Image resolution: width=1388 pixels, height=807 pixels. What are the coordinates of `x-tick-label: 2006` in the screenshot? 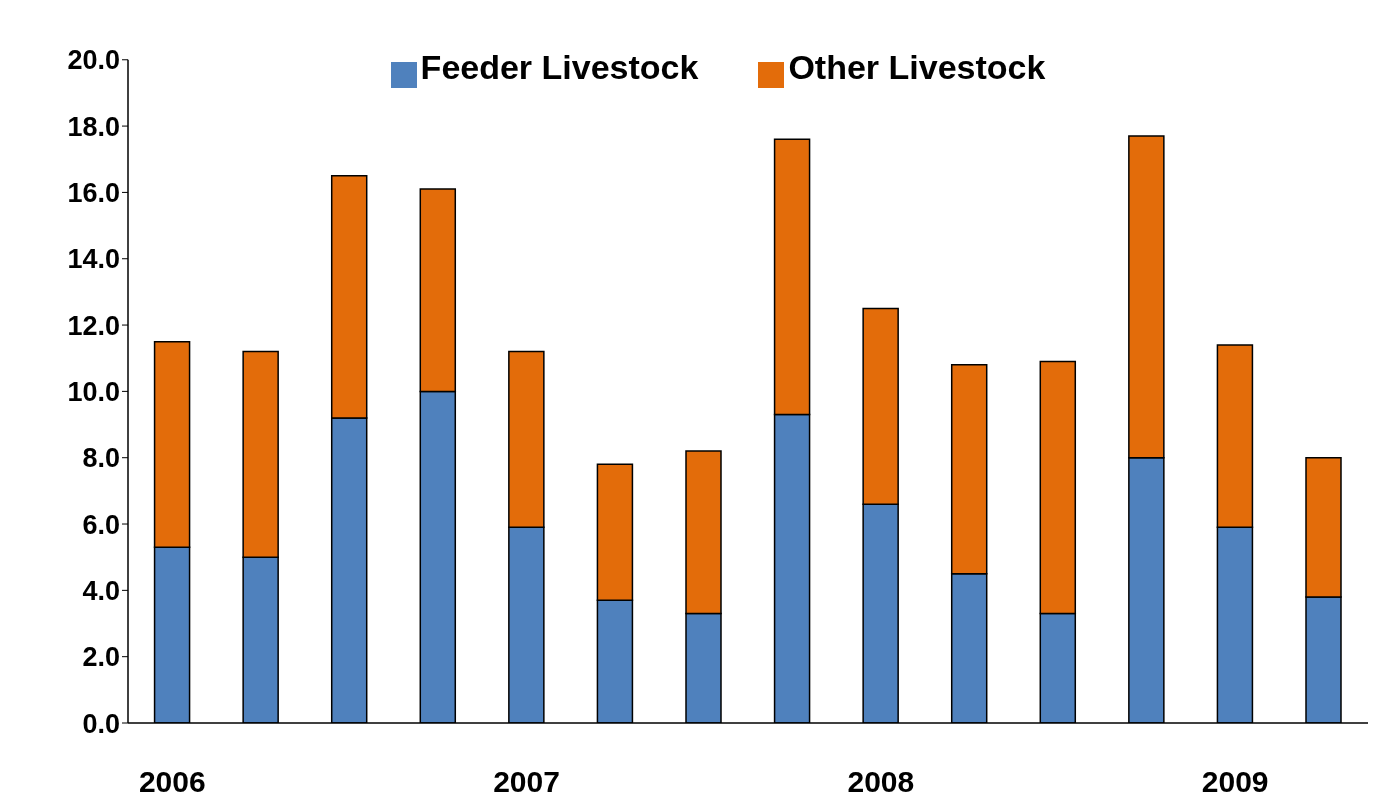 It's located at (172, 782).